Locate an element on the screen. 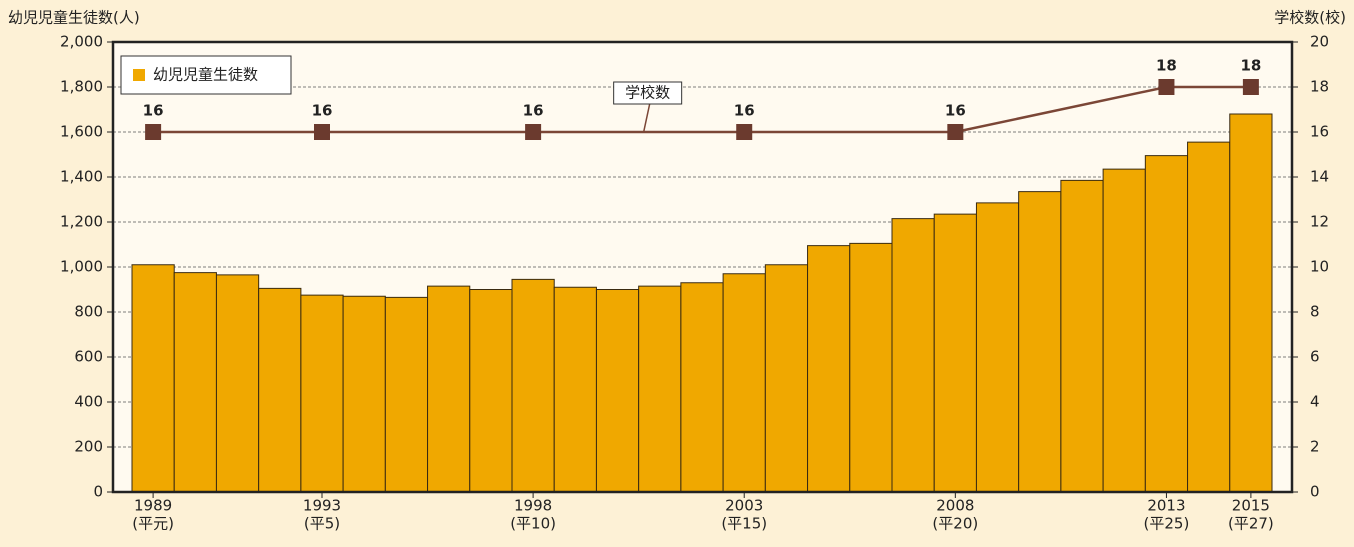 The image size is (1354, 547). x-tick-label: 1998 is located at coordinates (533, 506).